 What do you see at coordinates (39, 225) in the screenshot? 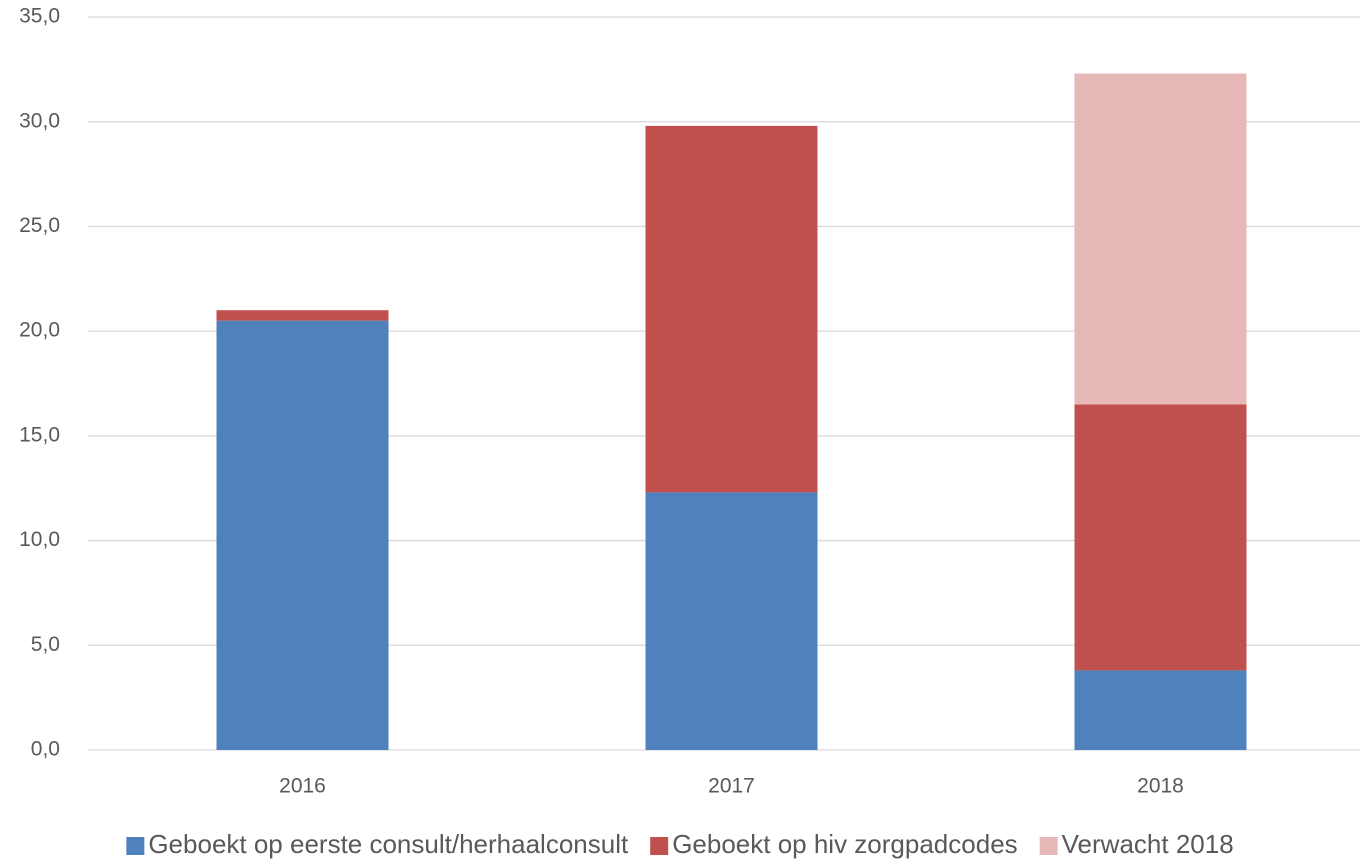
I see `y-tick-label: 25,0` at bounding box center [39, 225].